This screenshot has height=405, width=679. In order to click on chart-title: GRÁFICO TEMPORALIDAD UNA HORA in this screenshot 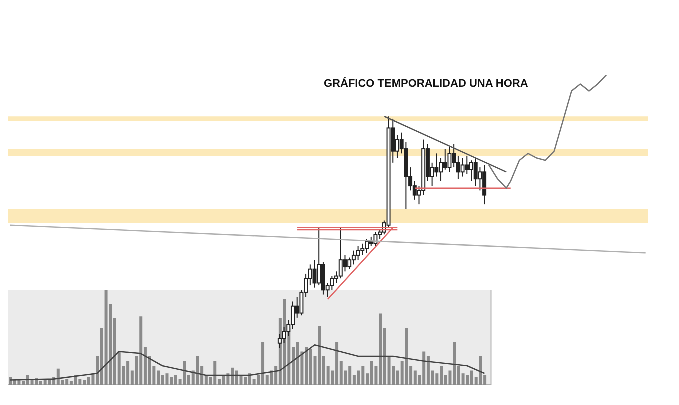, I will do `click(426, 84)`.